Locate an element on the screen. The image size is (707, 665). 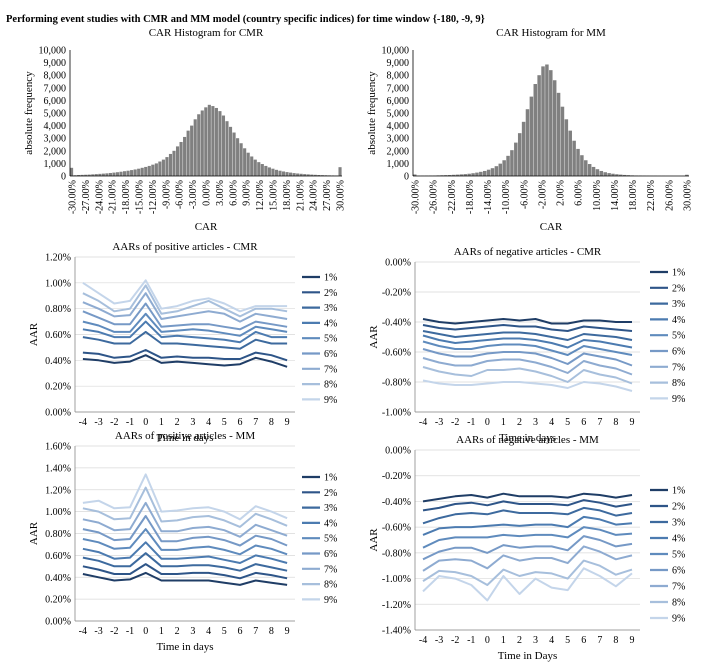
x-tick-label: -27.00% is located at coordinates (86, 197).